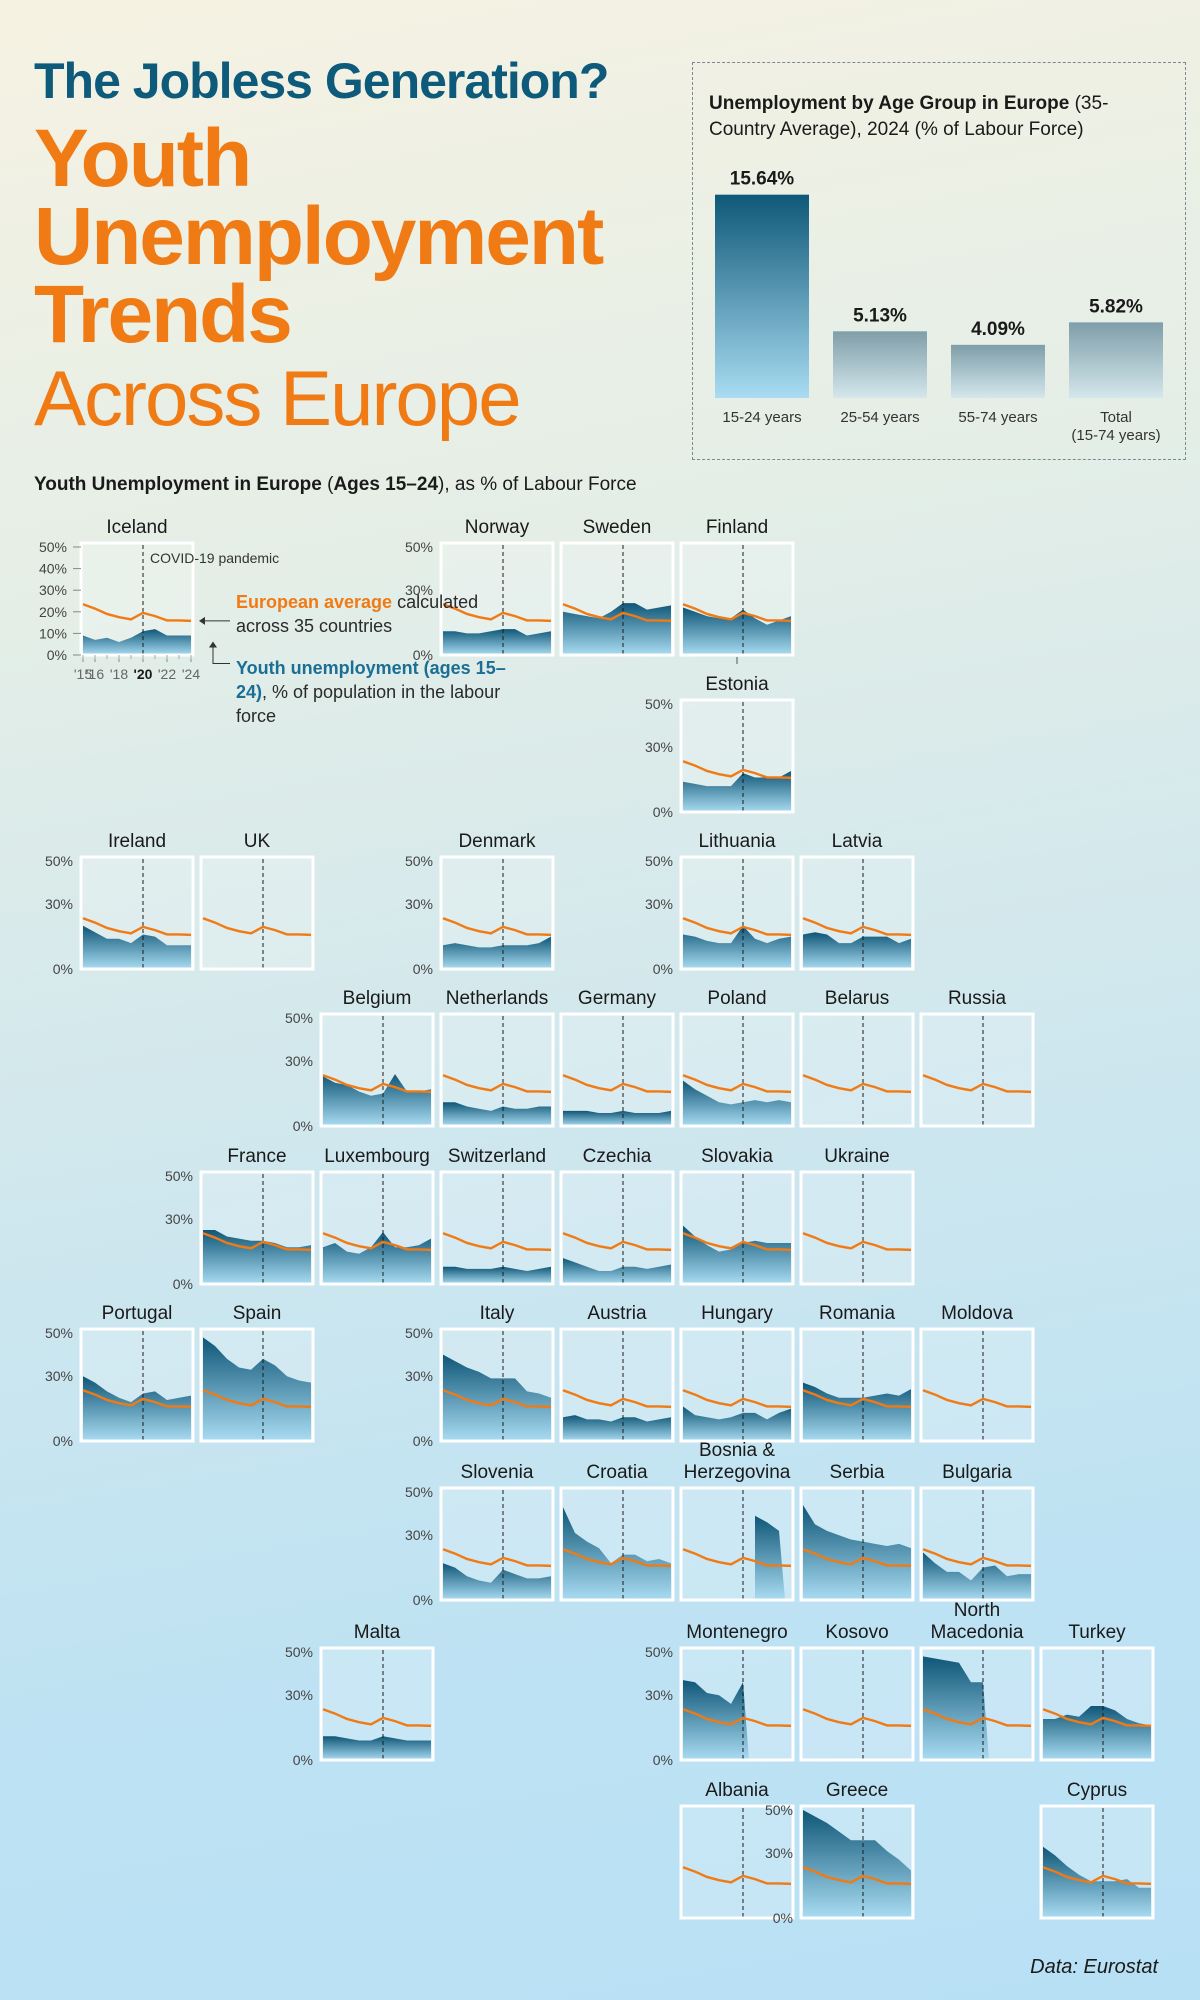 Image resolution: width=1200 pixels, height=2000 pixels. Describe the element at coordinates (1097, 1632) in the screenshot. I see `country-label: Turkey` at that location.